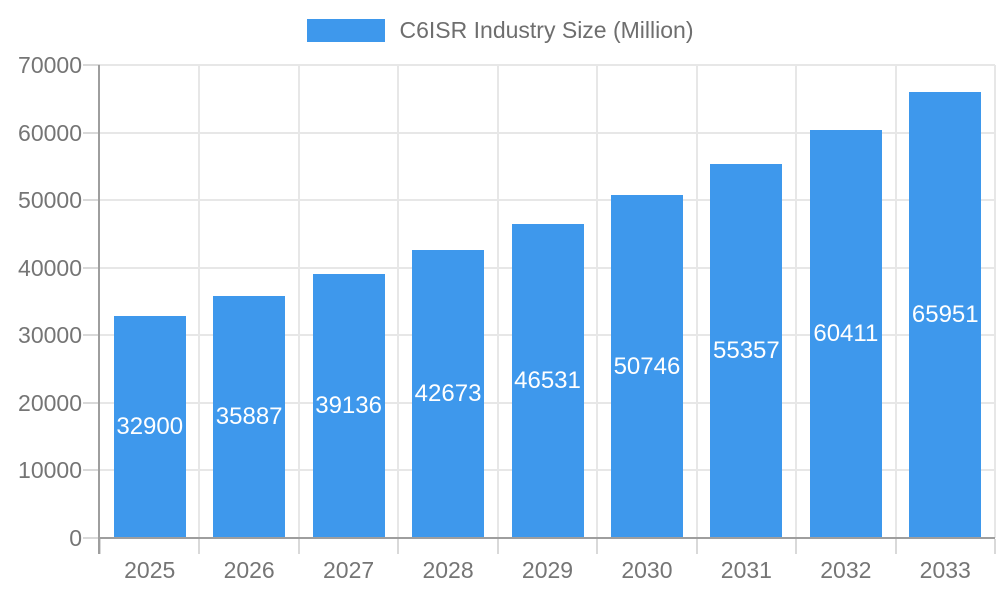 This screenshot has width=1000, height=600. I want to click on y-axis-label: 40000, so click(50, 267).